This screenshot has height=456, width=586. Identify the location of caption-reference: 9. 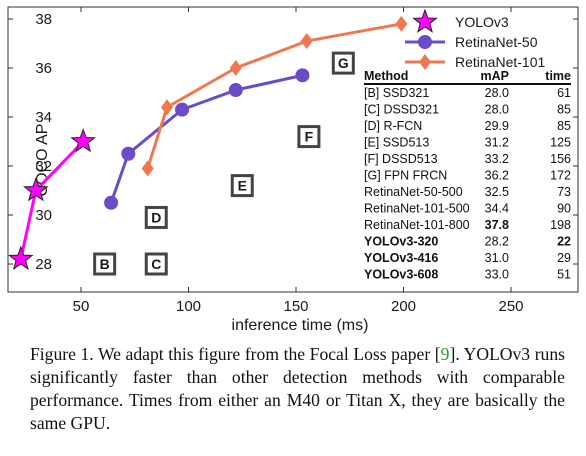
(445, 354).